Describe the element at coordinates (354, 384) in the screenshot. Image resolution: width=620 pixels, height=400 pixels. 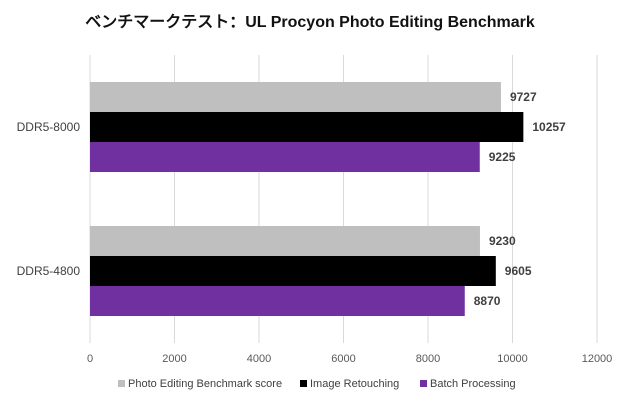
I see `legend-label: Image Retouching` at that location.